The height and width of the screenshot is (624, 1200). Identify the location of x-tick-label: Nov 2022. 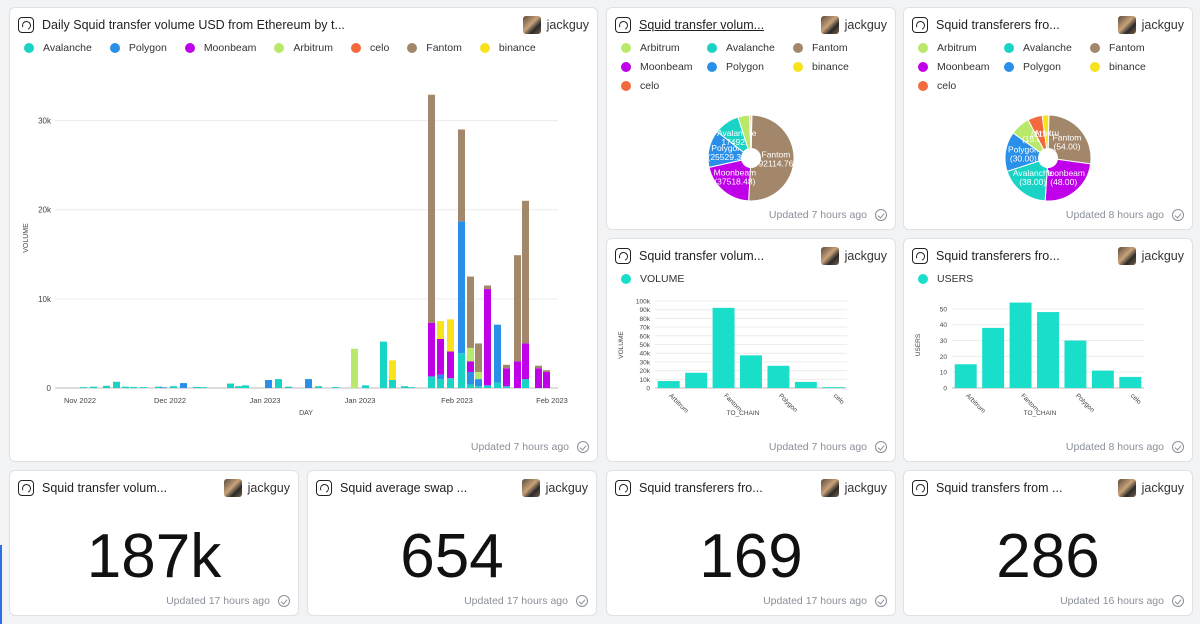
(80, 400).